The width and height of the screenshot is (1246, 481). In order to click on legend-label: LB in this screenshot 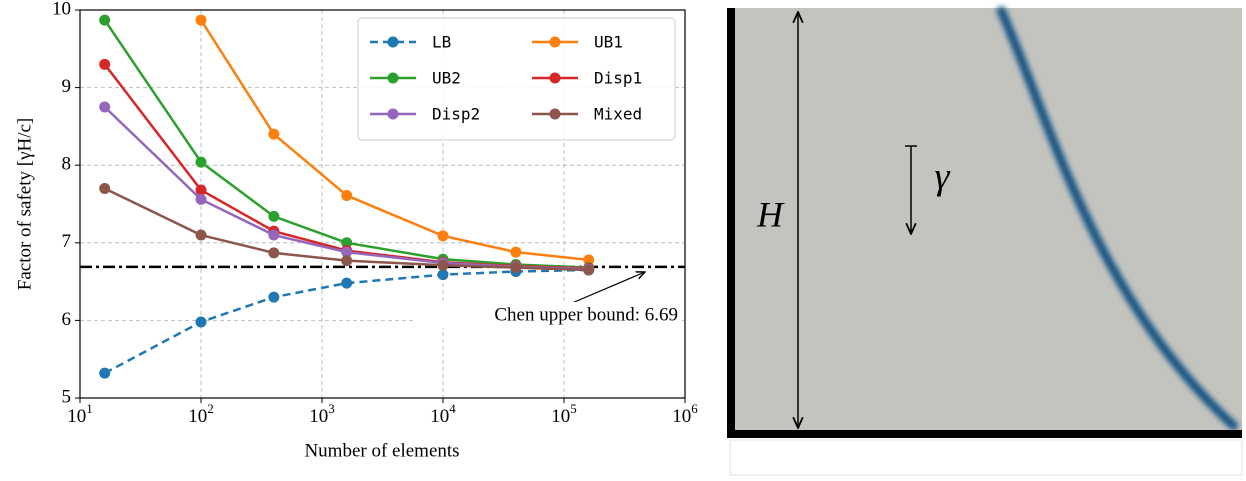, I will do `click(441, 42)`.